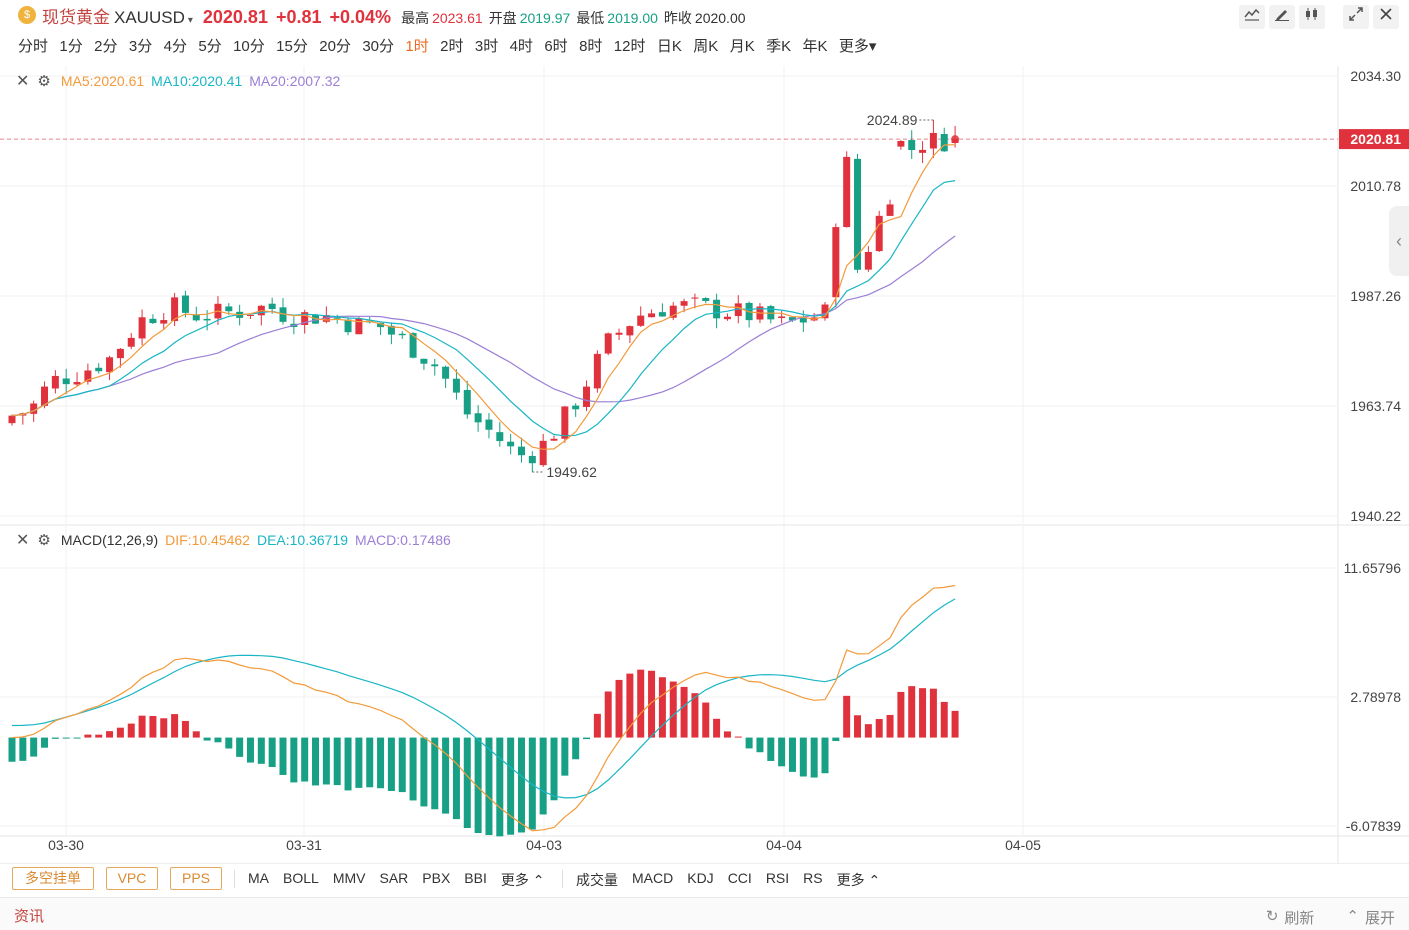 The height and width of the screenshot is (930, 1409). What do you see at coordinates (190, 20) in the screenshot?
I see `chevron-down-icon: ▾` at bounding box center [190, 20].